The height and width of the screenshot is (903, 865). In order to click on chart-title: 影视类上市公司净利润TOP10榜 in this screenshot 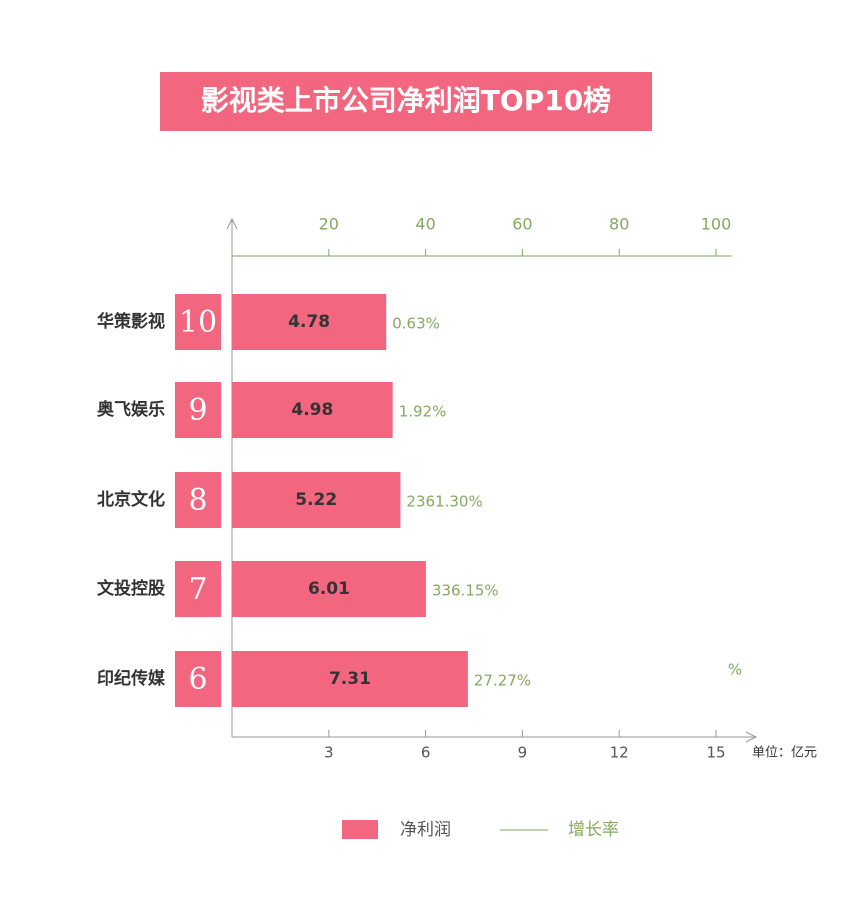, I will do `click(406, 100)`.